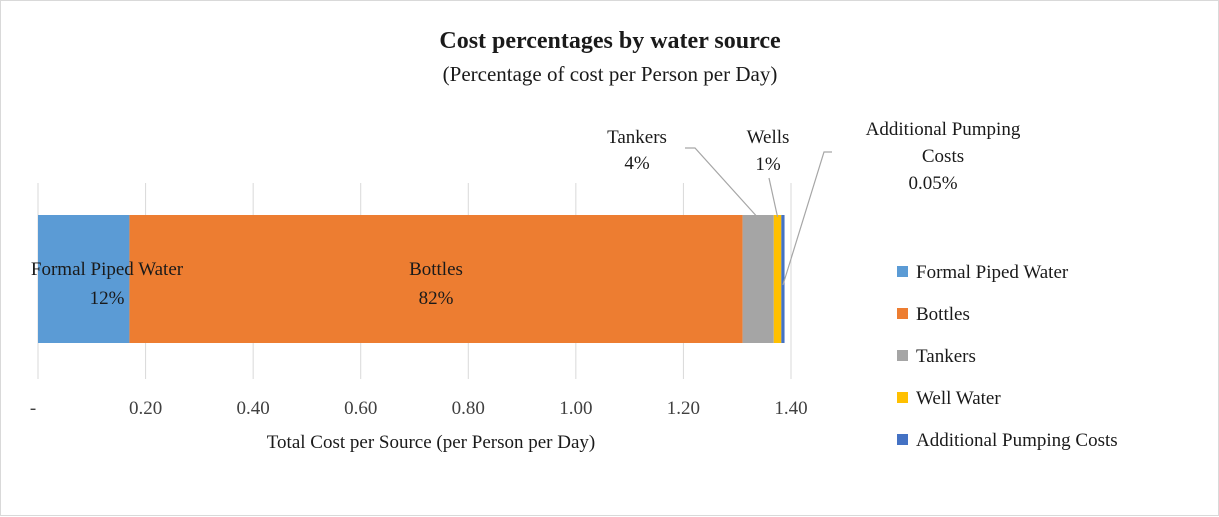 This screenshot has width=1219, height=517. Describe the element at coordinates (468, 408) in the screenshot. I see `x-tick-label: 0.80` at that location.